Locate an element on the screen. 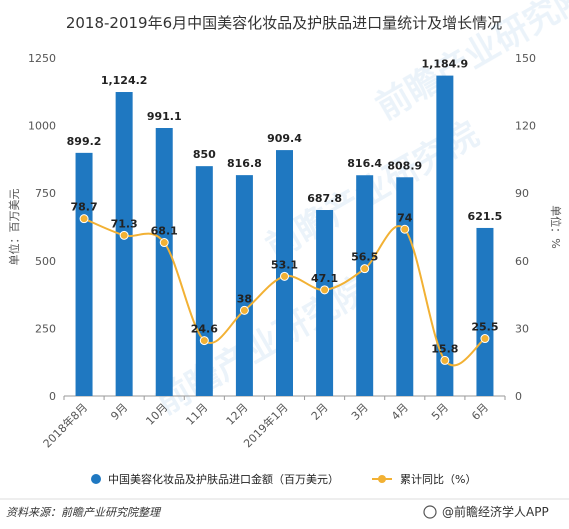 The image size is (569, 529). right-axis-tick-label: 0 is located at coordinates (518, 396).